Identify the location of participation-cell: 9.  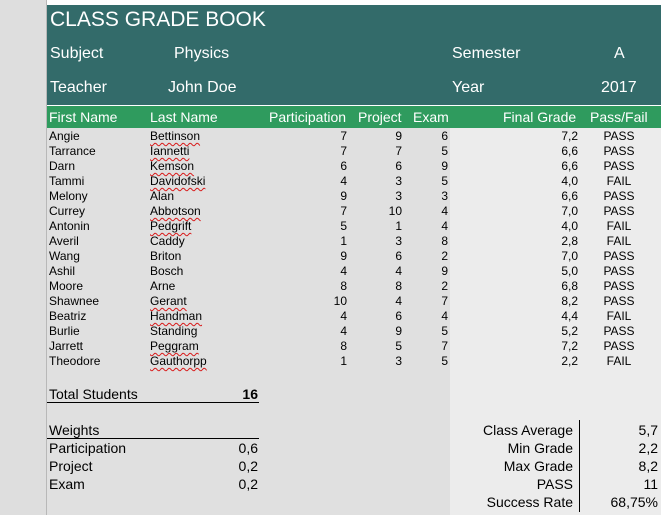
(343, 256).